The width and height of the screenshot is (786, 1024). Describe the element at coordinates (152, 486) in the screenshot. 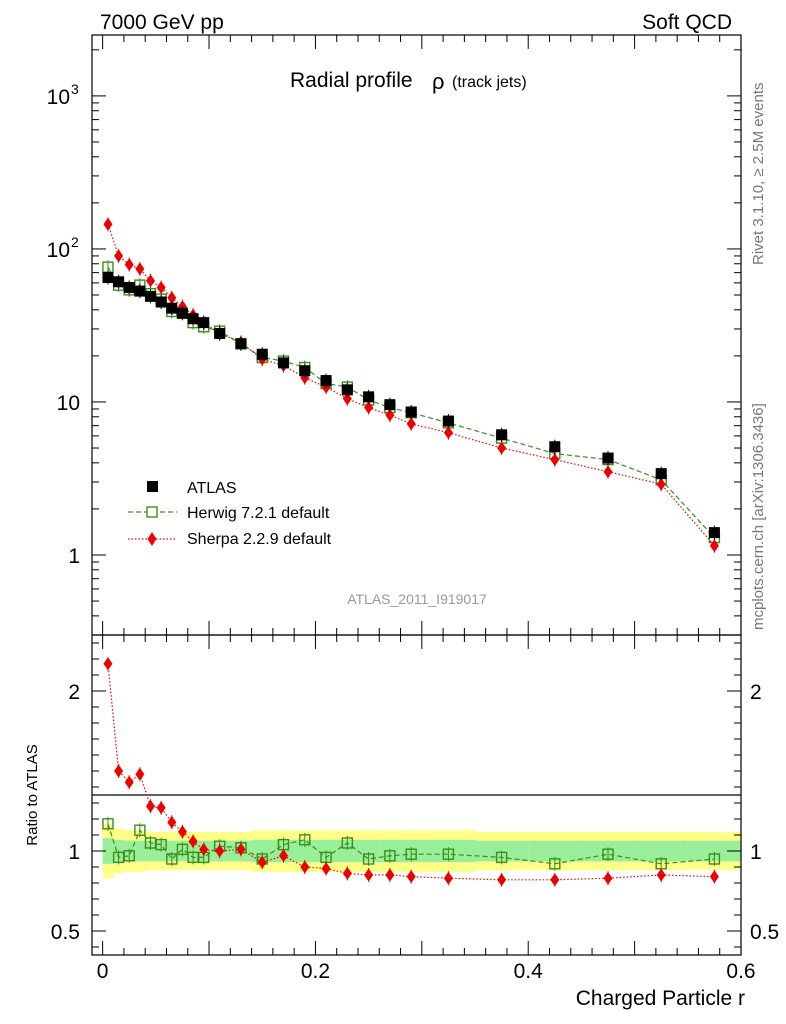

I see `legend-atlas-marker` at that location.